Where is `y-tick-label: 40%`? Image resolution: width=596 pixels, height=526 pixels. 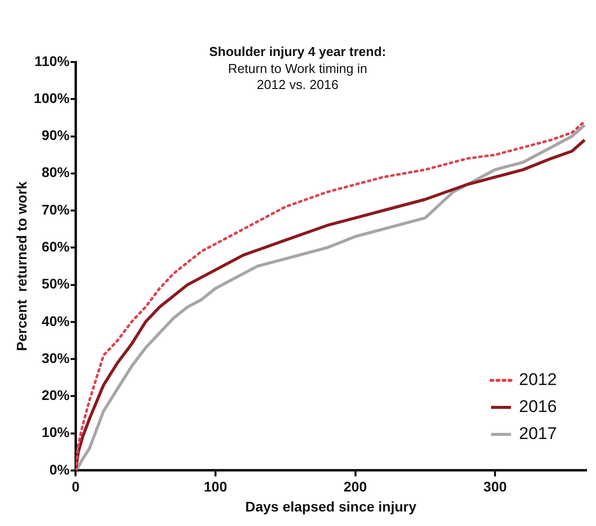 y-tick-label: 40% is located at coordinates (56, 320).